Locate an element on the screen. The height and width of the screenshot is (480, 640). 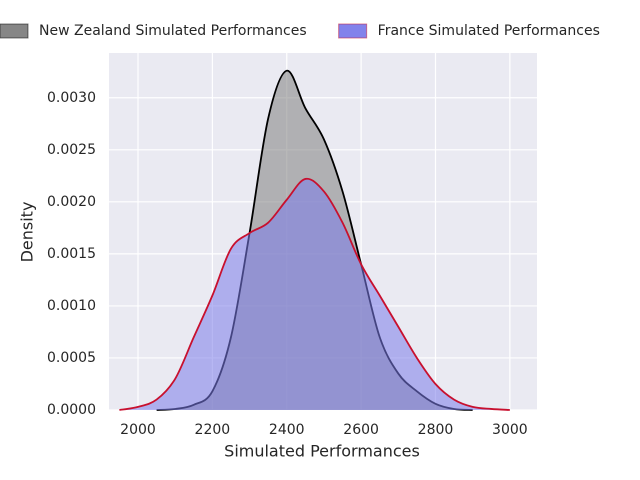
y-tick-label: 0.0015 is located at coordinates (71, 254).